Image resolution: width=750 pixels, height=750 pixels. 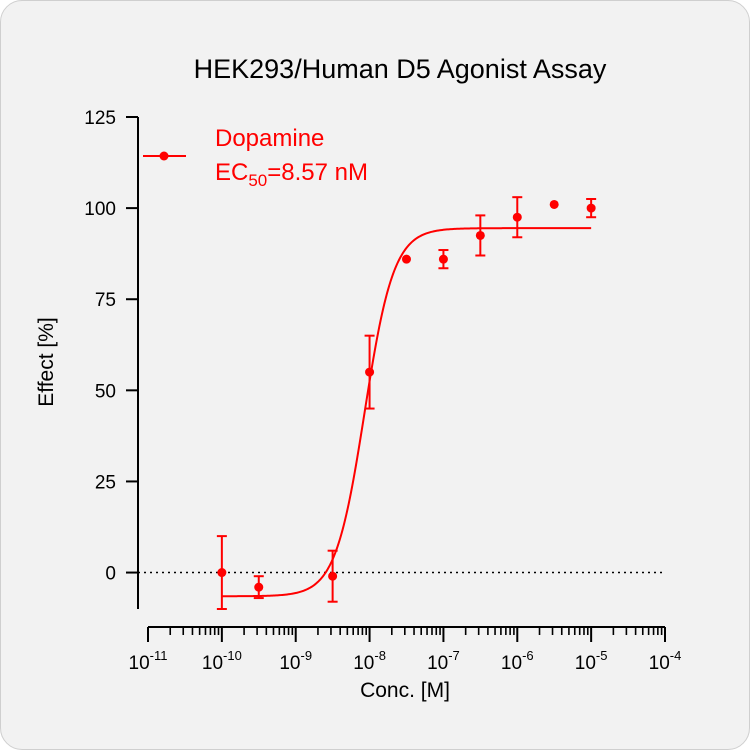 What do you see at coordinates (46, 362) in the screenshot?
I see `y-axis-label: Effect [%]` at bounding box center [46, 362].